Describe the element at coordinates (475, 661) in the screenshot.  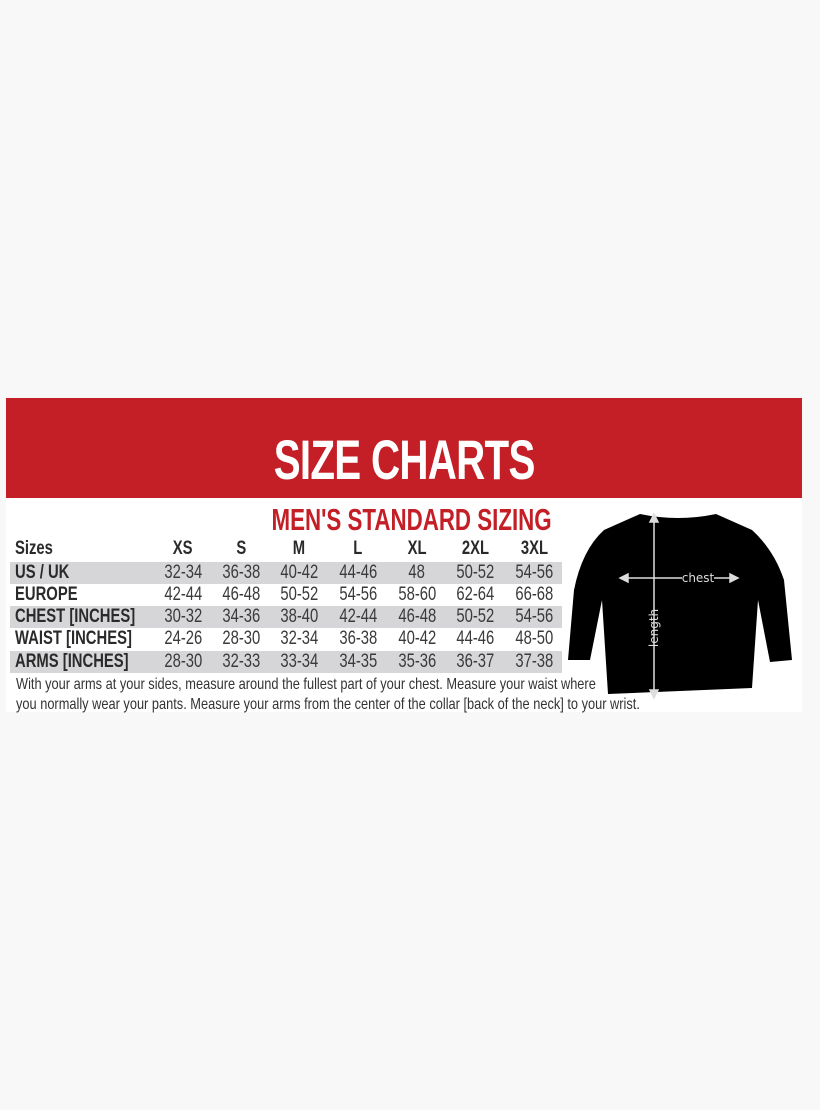
I see `table-cell: 36-37` at that location.